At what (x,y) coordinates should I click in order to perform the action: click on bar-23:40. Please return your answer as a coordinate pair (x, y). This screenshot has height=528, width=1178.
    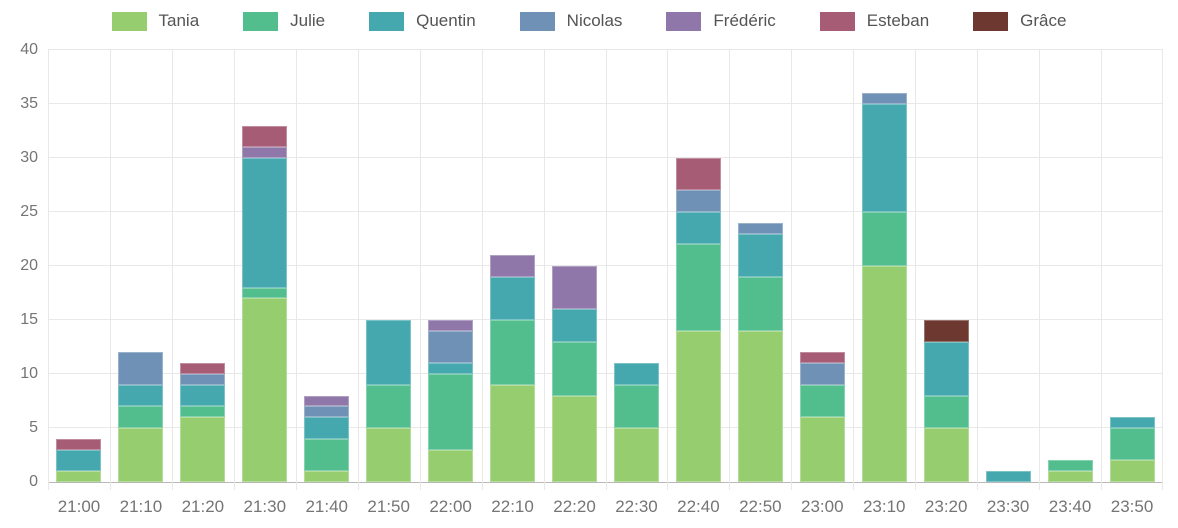
    Looking at the image, I should click on (1070, 471).